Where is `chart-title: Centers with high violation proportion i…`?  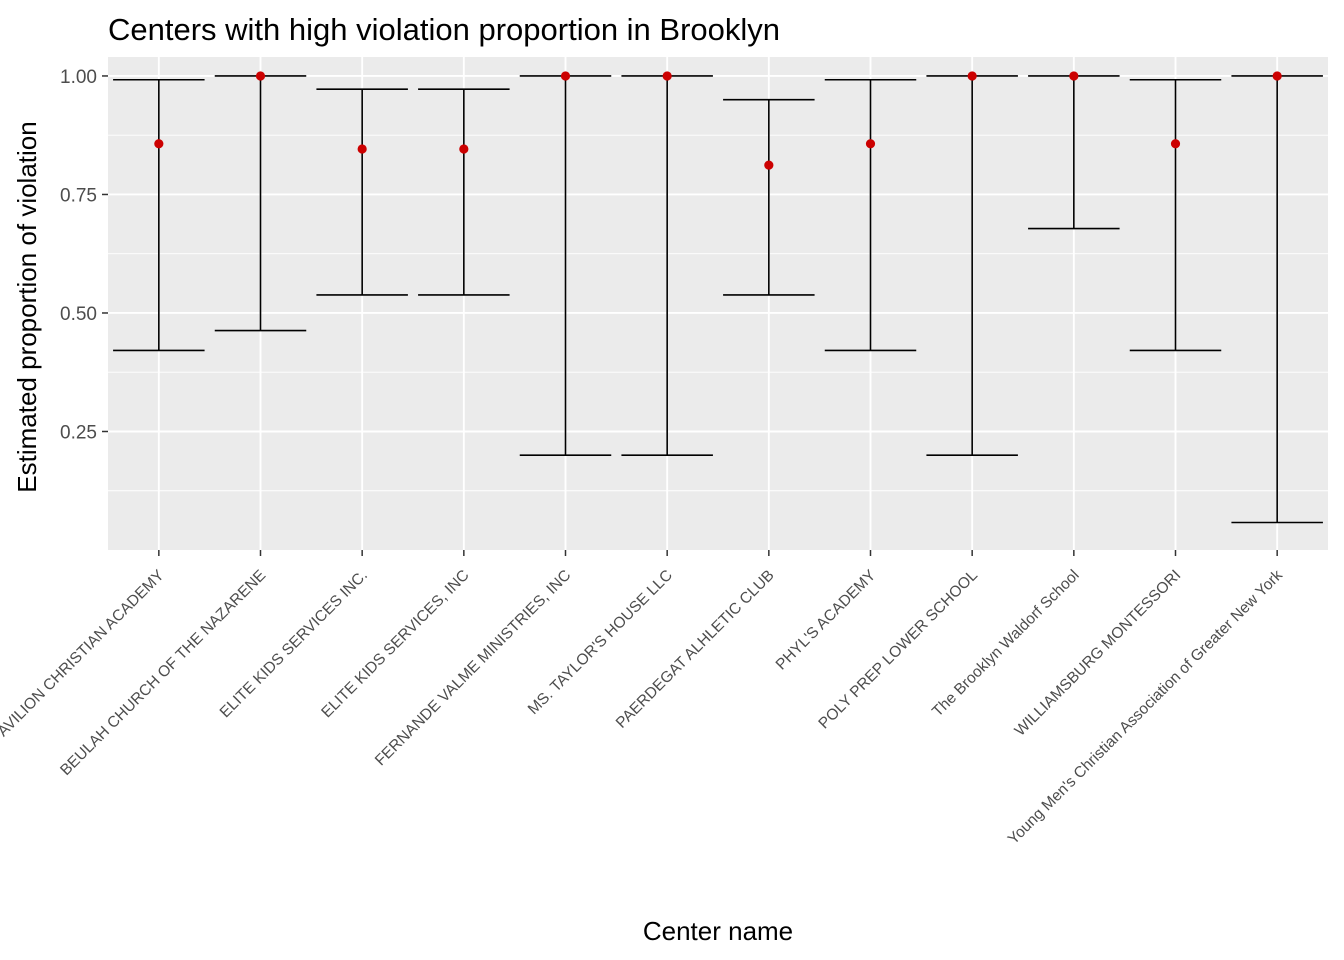
chart-title: Centers with high violation proportion i… is located at coordinates (444, 29).